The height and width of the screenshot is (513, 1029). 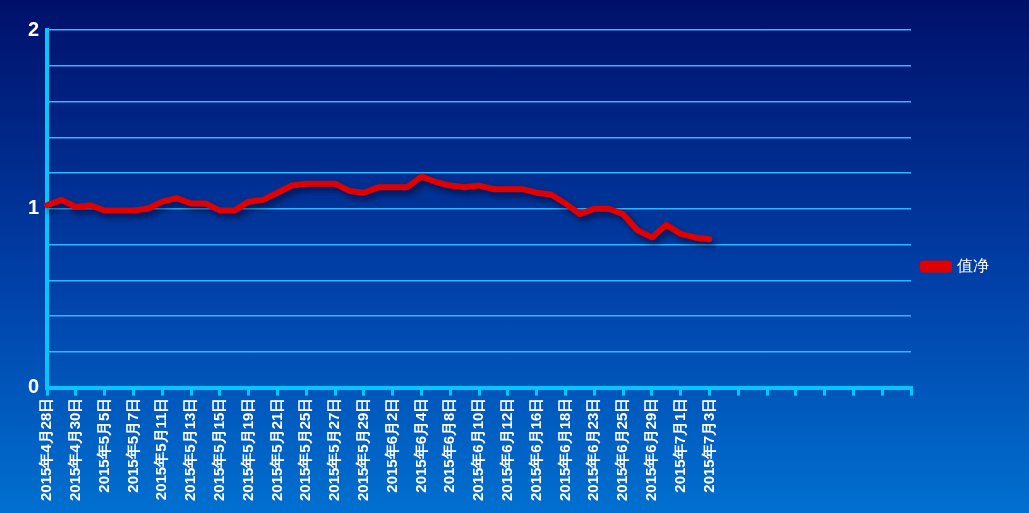 I want to click on x-tick-label: 2015年5月21日, so click(x=276, y=449).